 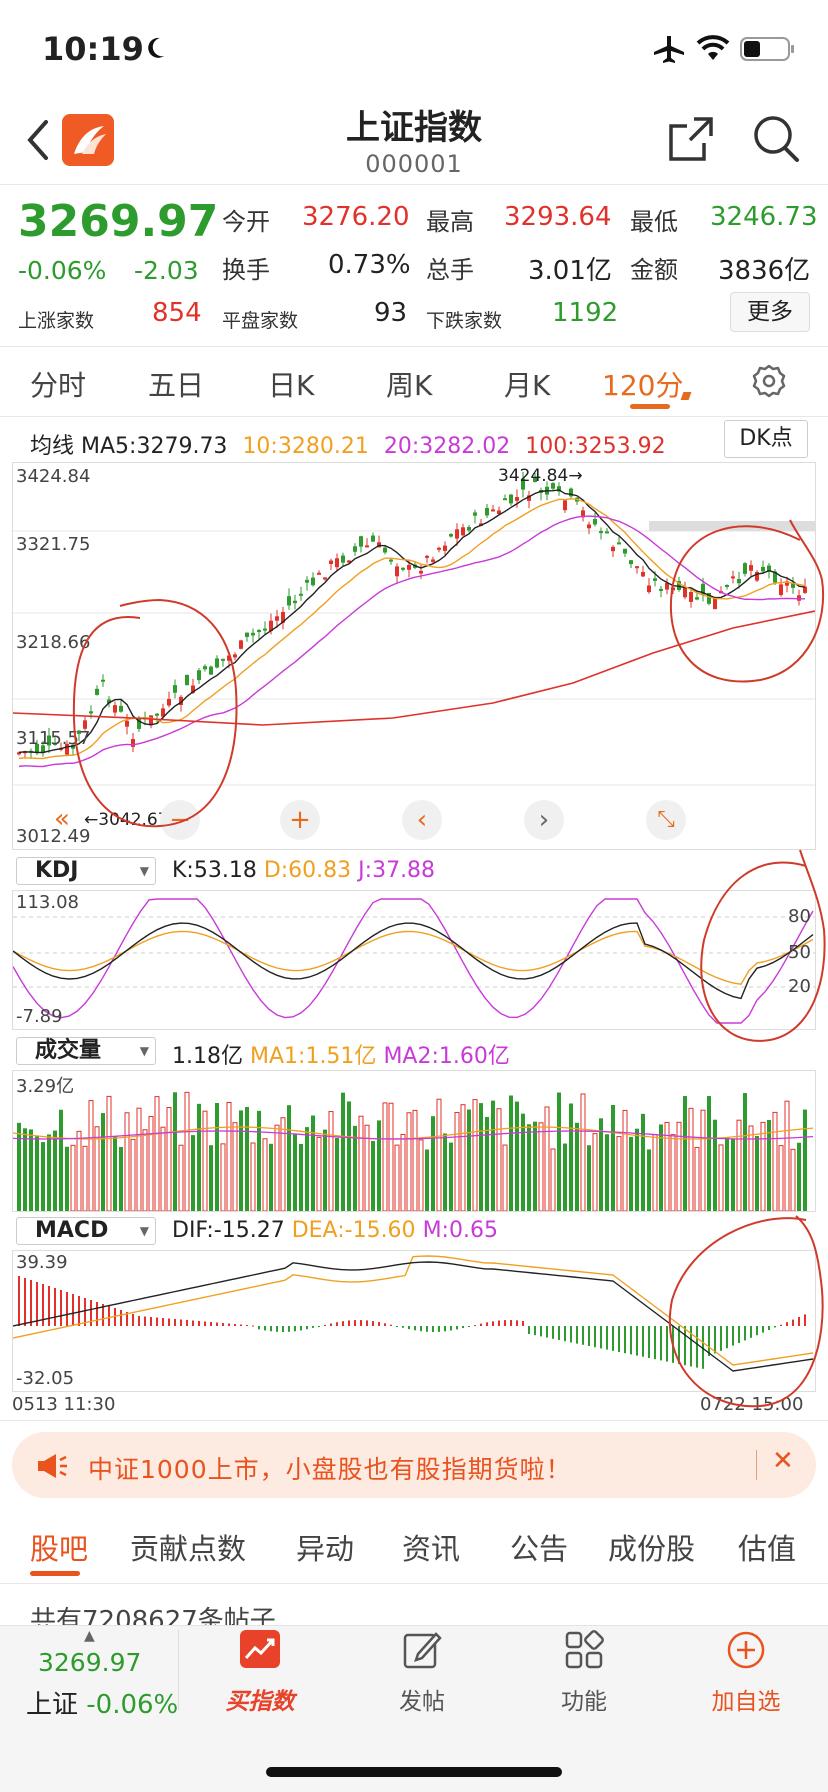 I want to click on buy-index-button: 买指数, so click(x=260, y=1672).